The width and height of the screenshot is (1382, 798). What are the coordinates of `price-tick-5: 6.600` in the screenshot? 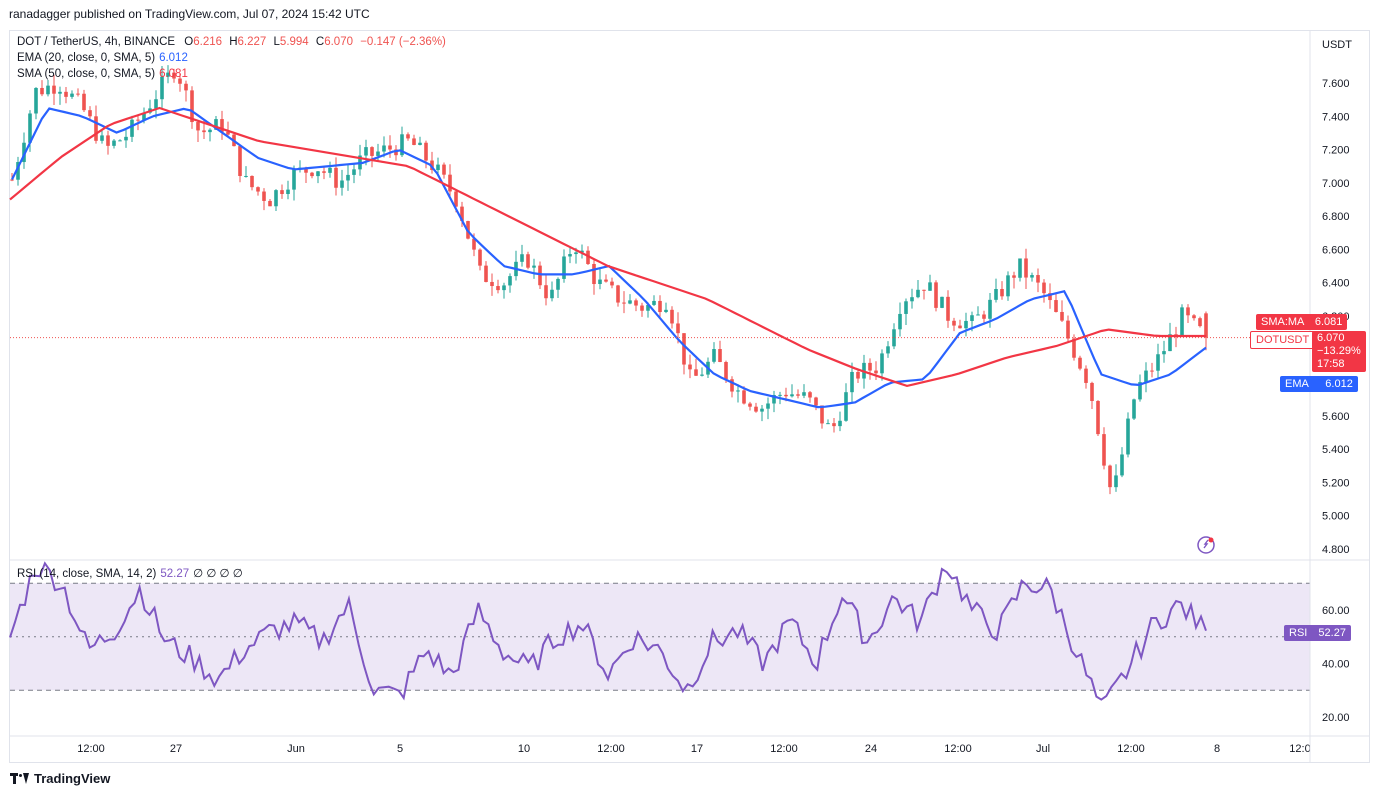 It's located at (1336, 250).